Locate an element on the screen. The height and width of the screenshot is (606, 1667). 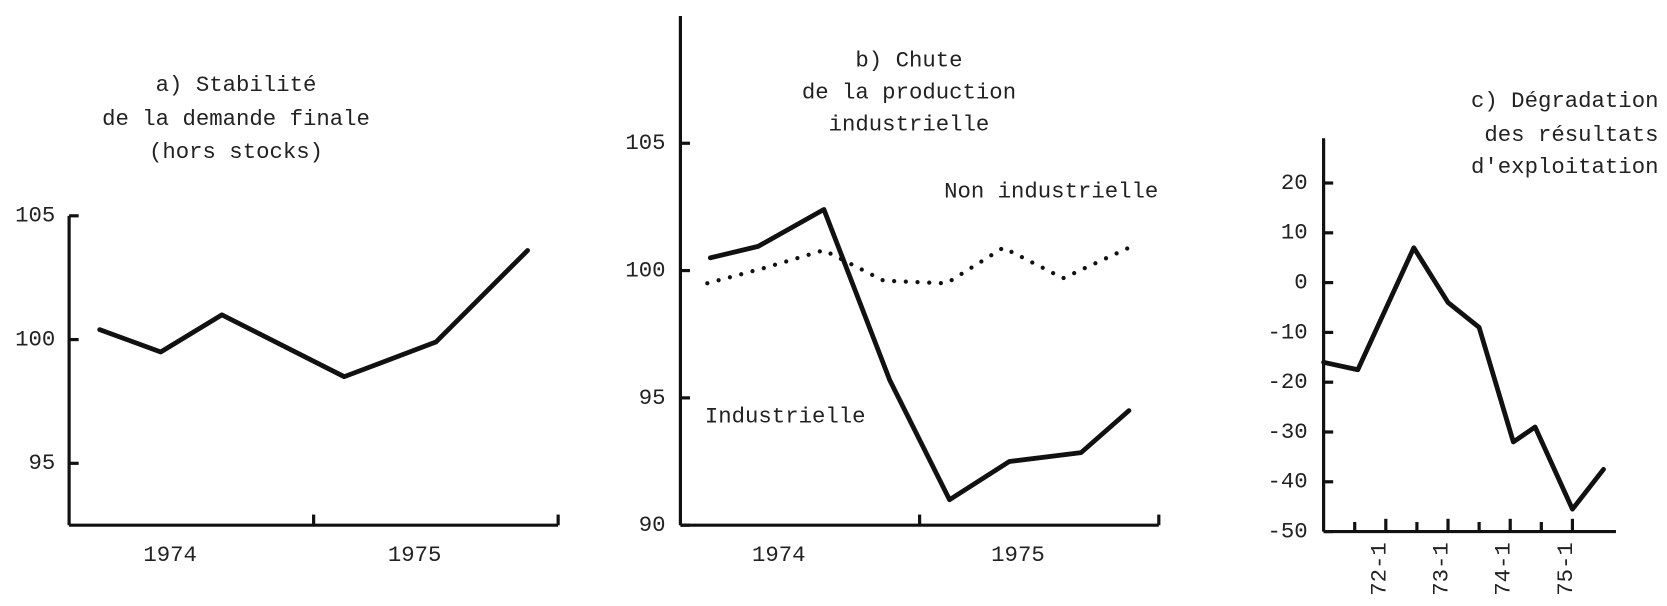
chart-title: c) Dégradation is located at coordinates (1564, 101).